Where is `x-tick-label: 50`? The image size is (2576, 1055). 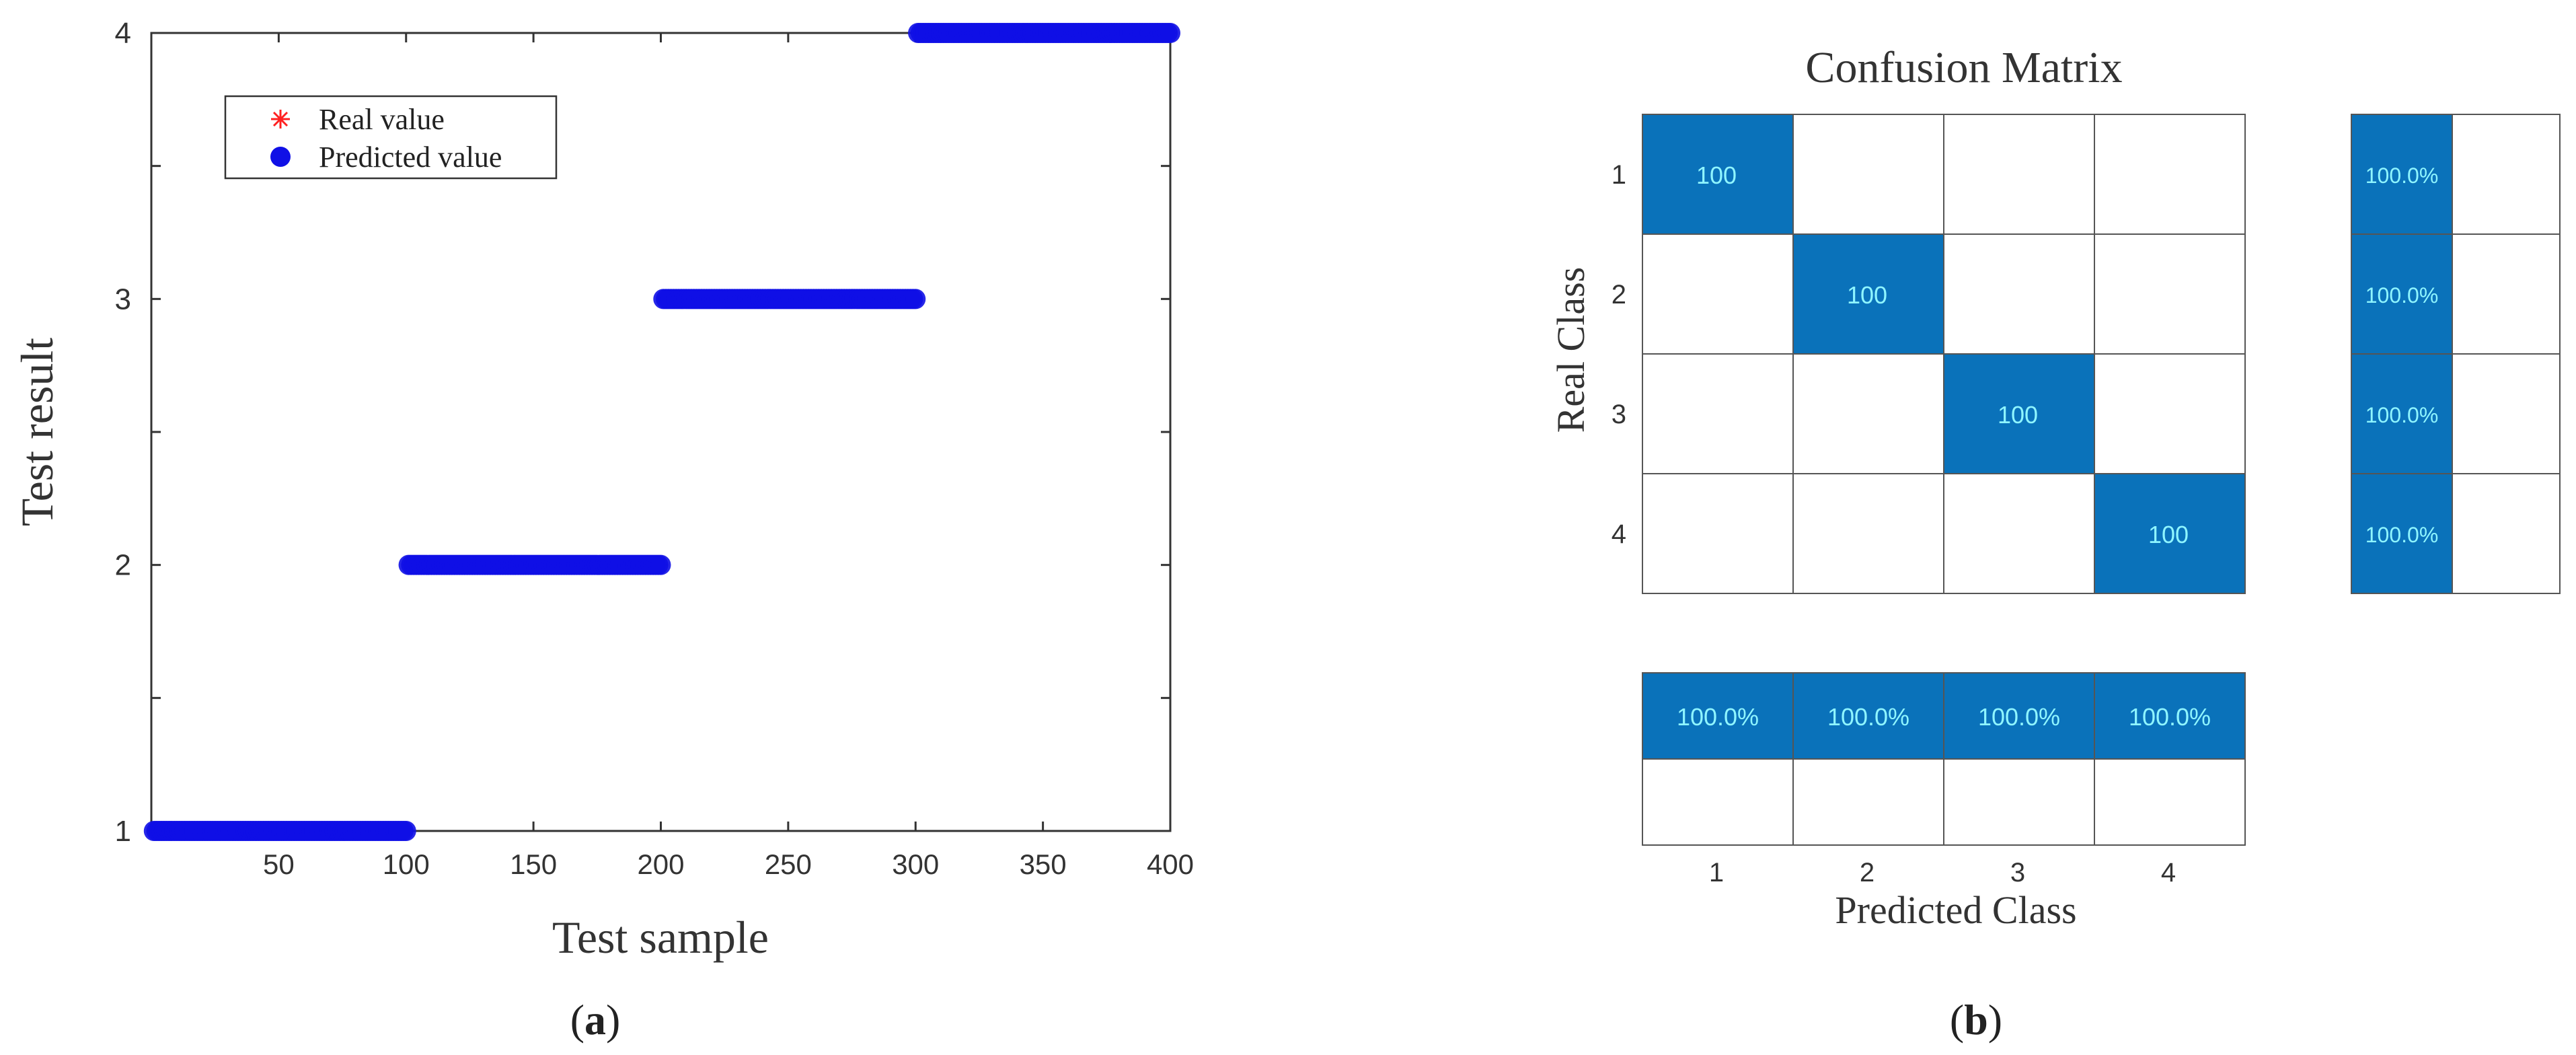 x-tick-label: 50 is located at coordinates (279, 864).